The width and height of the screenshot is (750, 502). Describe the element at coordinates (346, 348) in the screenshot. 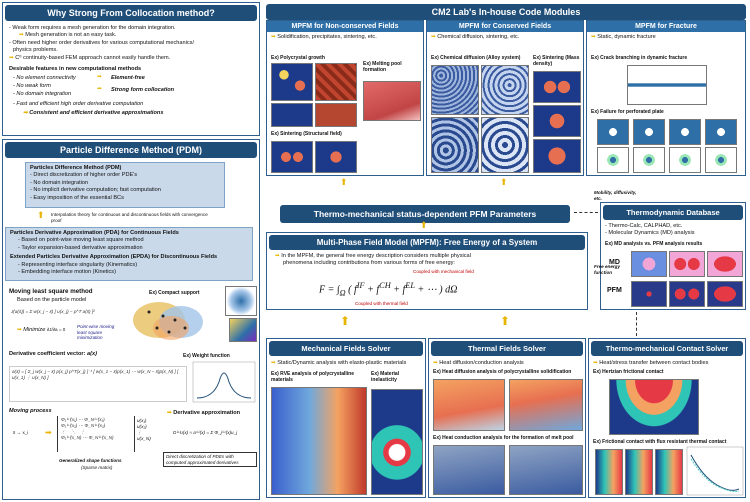

I see `mech-title: Mechanical Fields Solver` at that location.